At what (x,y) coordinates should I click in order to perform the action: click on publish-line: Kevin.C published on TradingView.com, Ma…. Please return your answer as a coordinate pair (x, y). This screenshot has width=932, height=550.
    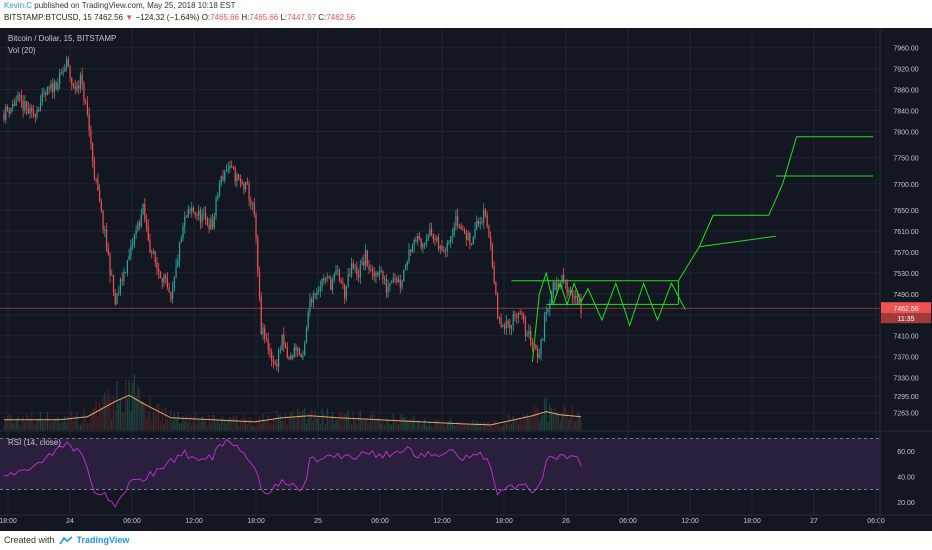
    Looking at the image, I should click on (120, 5).